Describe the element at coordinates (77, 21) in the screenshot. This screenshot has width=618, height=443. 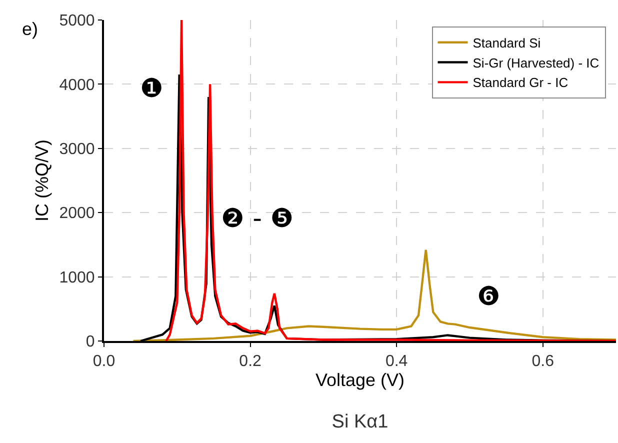
I see `y-tick-label: 5000` at that location.